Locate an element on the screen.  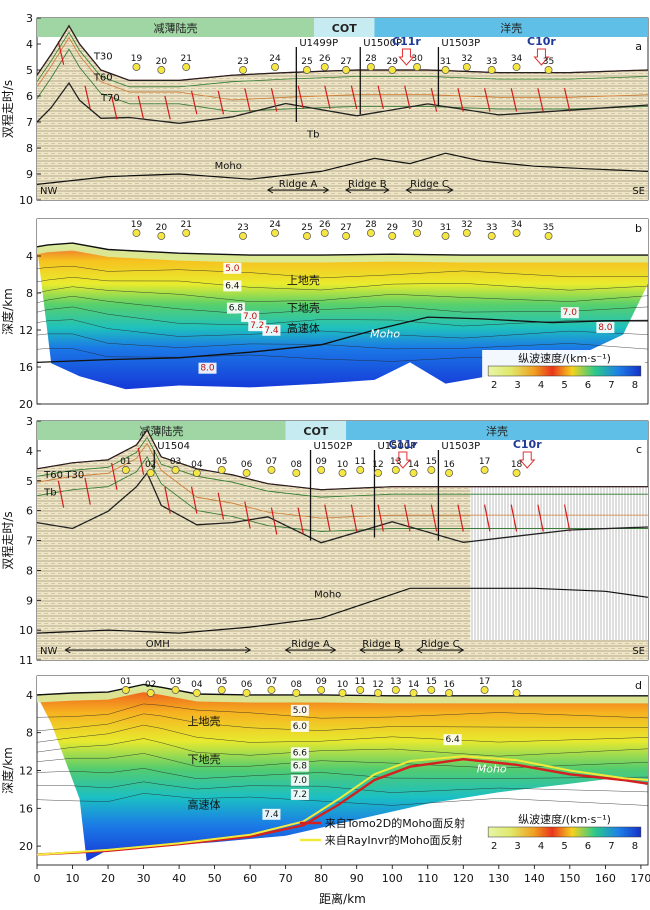
panel-c-station-label: 17 is located at coordinates (484, 462).